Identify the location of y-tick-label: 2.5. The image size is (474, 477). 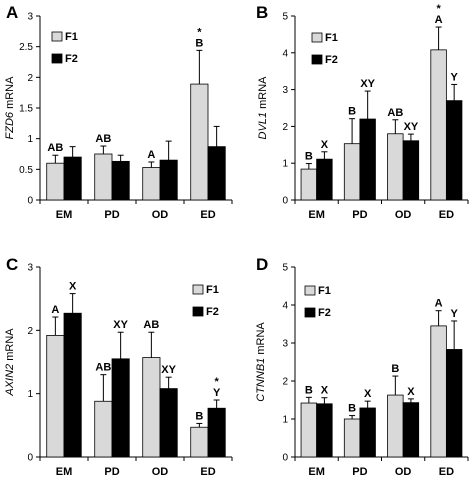
(26, 47).